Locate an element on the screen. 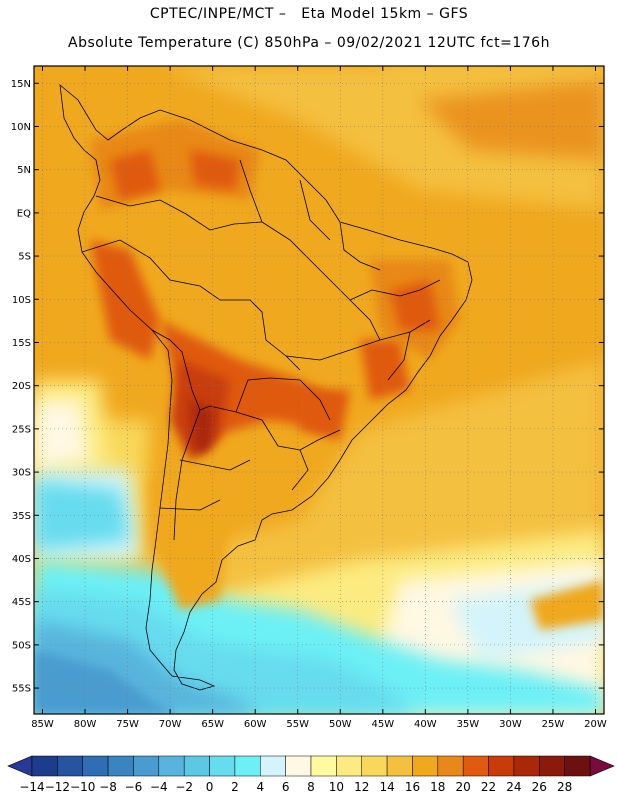 The width and height of the screenshot is (618, 800). lon-label: 60W is located at coordinates (255, 724).